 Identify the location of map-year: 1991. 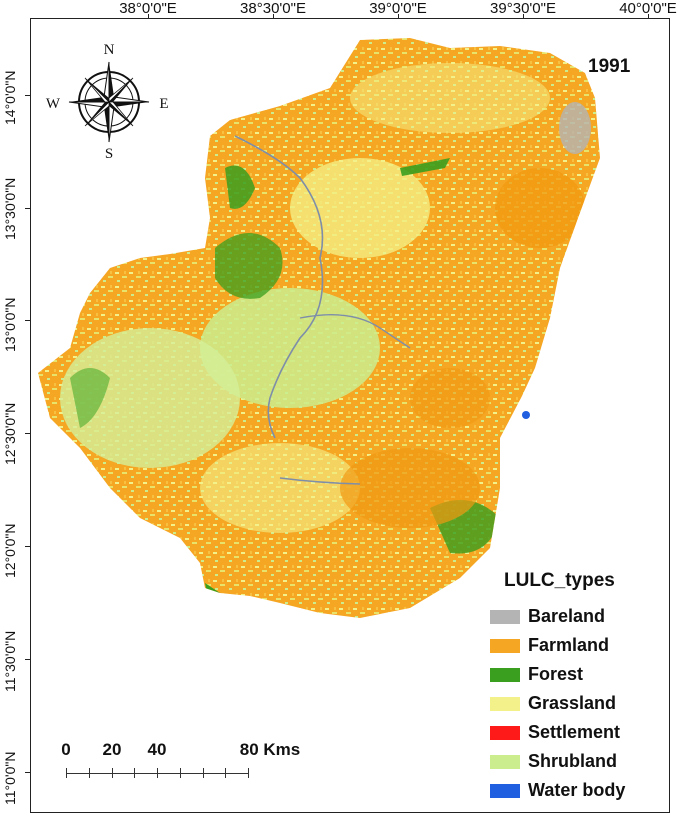
(609, 66).